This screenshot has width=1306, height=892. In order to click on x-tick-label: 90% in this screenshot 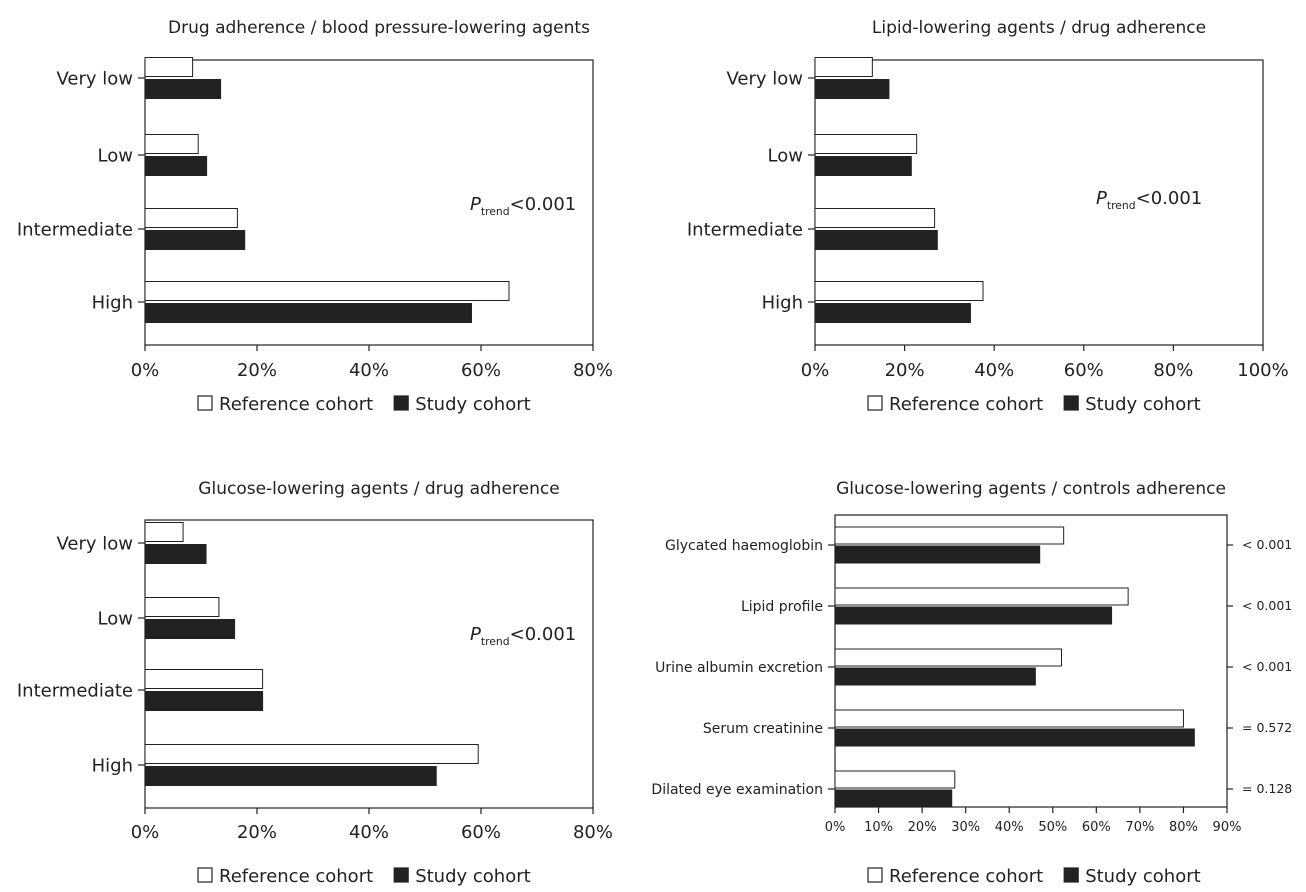, I will do `click(1227, 827)`.